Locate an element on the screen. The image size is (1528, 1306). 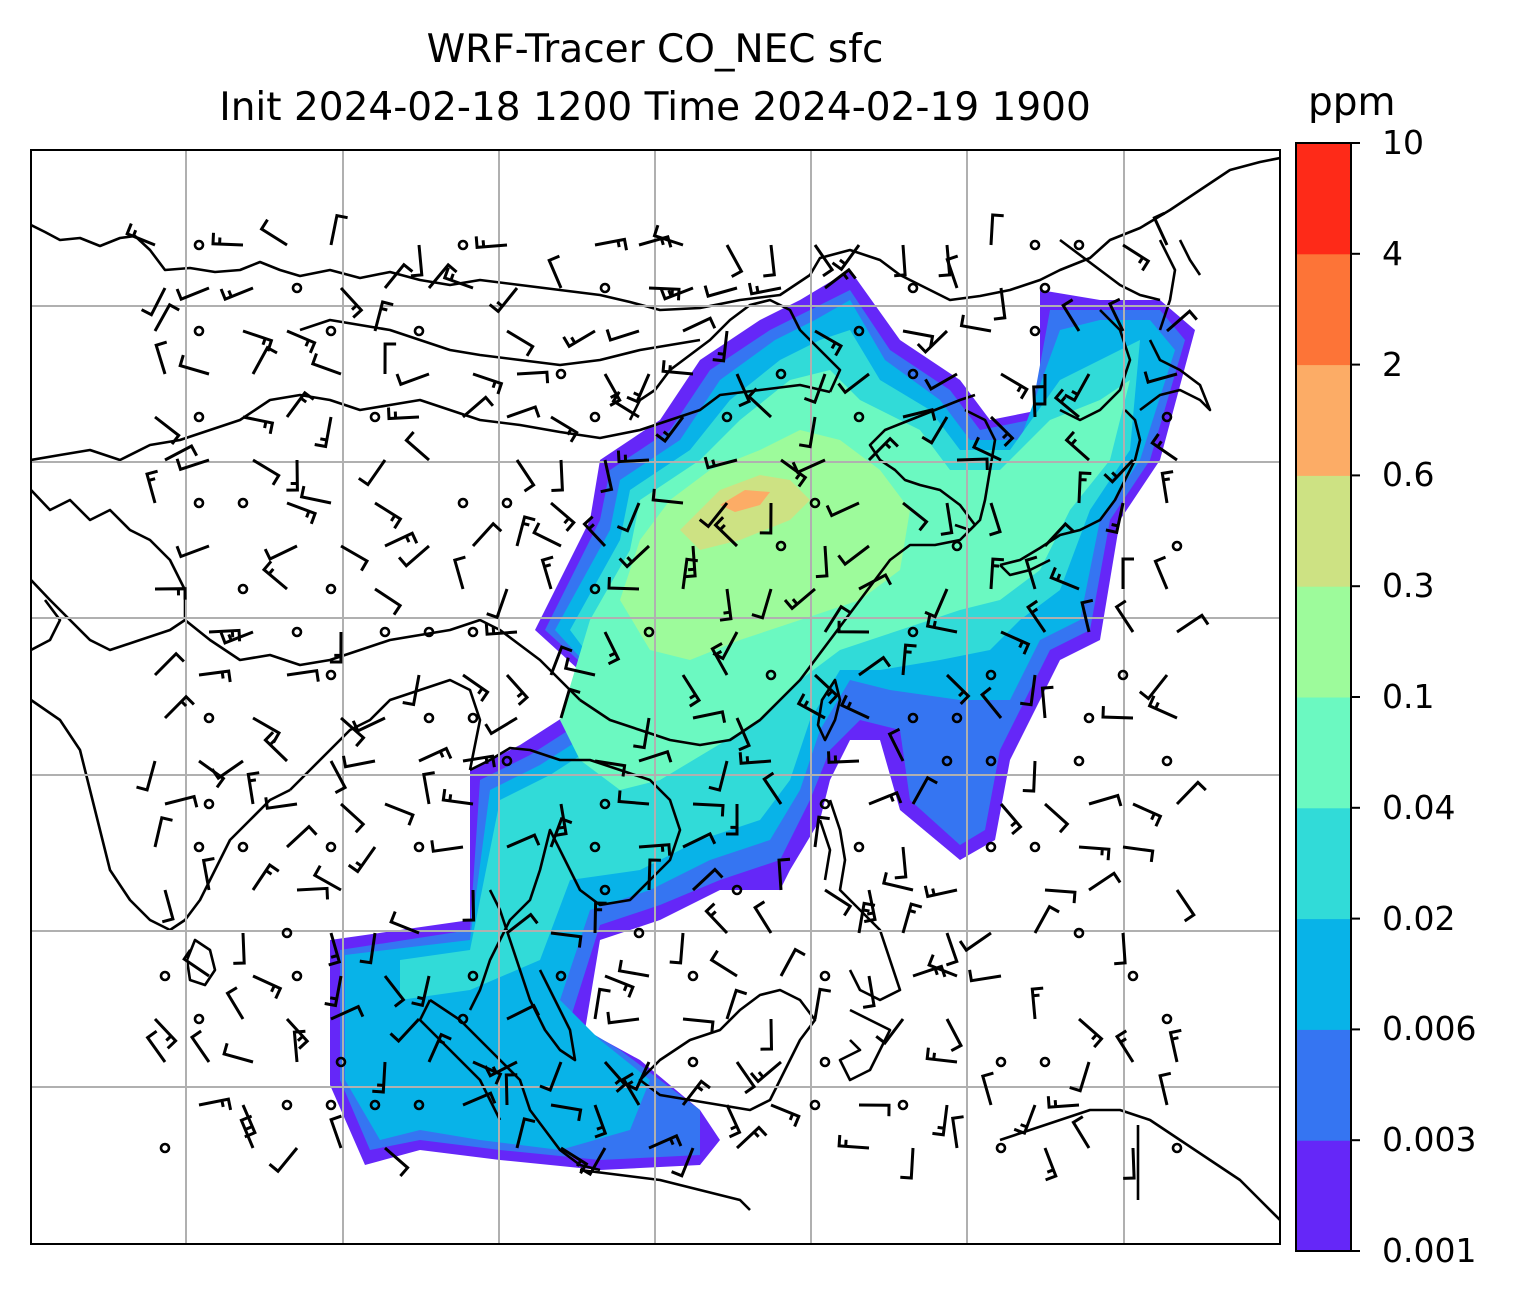
colorbar-tick-label: 10 is located at coordinates (1403, 142).